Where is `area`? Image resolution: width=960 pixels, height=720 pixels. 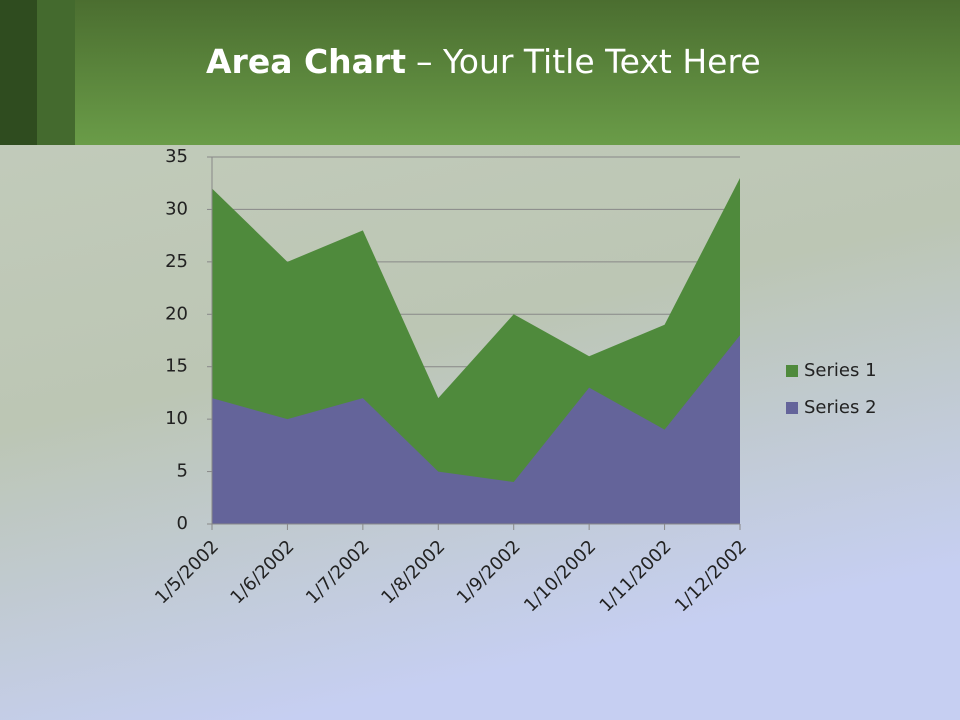 area is located at coordinates (476, 429).